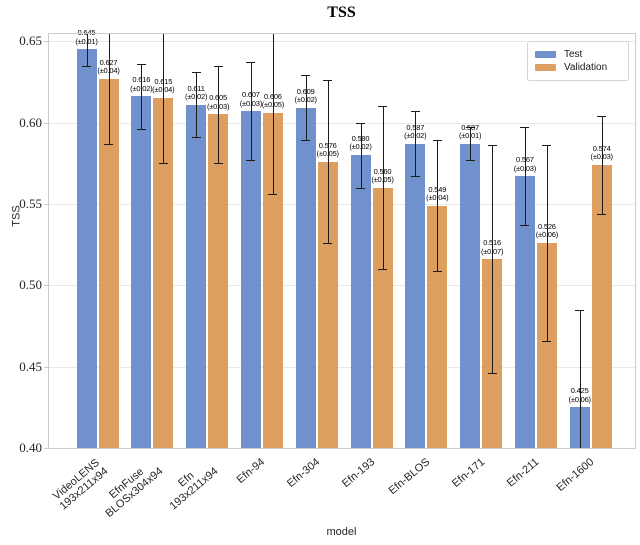 This screenshot has height=545, width=640. What do you see at coordinates (635, 241) in the screenshot?
I see `axis-spine-right` at bounding box center [635, 241].